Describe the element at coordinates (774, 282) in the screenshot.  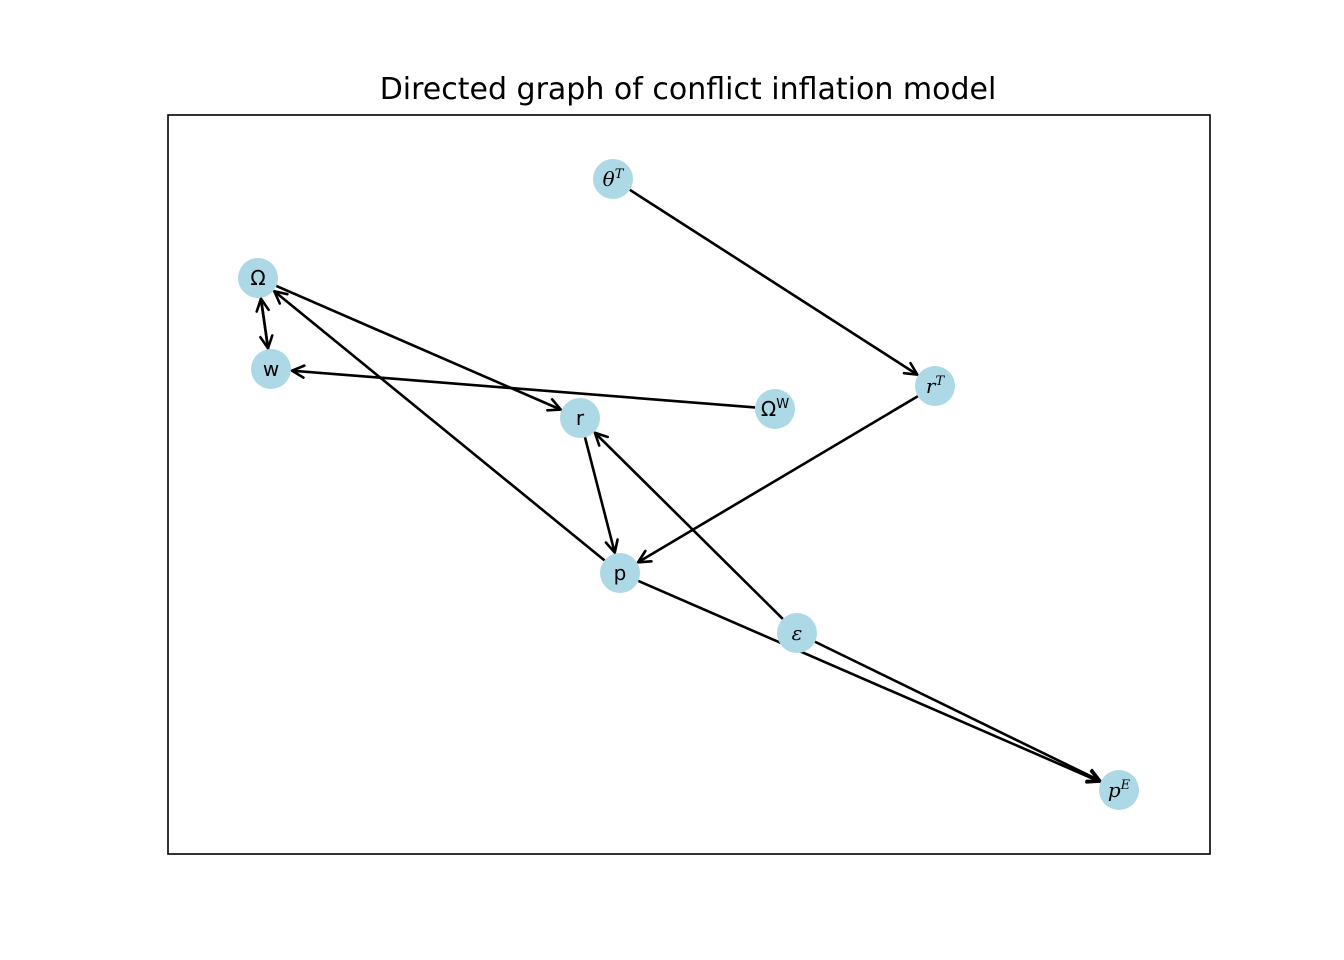
I see `edge-thetaT-to-rT` at that location.